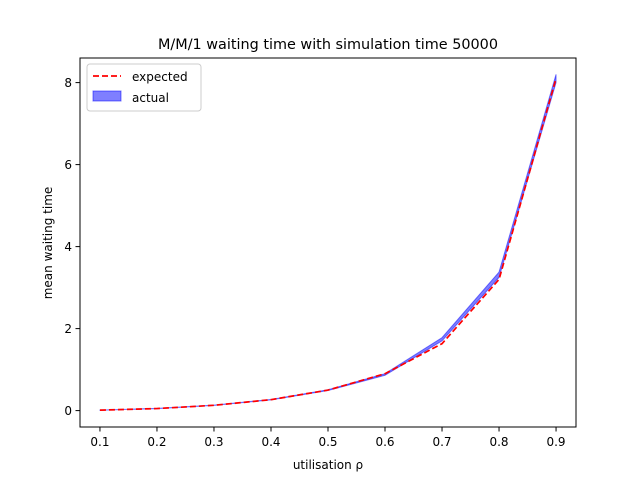 Image resolution: width=640 pixels, height=480 pixels. What do you see at coordinates (213, 442) in the screenshot?
I see `x-tick-label-0.3: 0.3` at bounding box center [213, 442].